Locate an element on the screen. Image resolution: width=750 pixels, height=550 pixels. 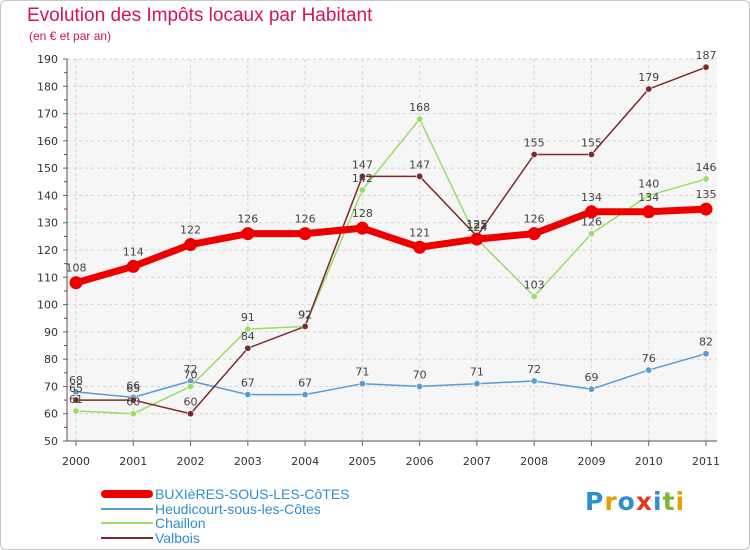
data-label: 142 is located at coordinates (362, 178).